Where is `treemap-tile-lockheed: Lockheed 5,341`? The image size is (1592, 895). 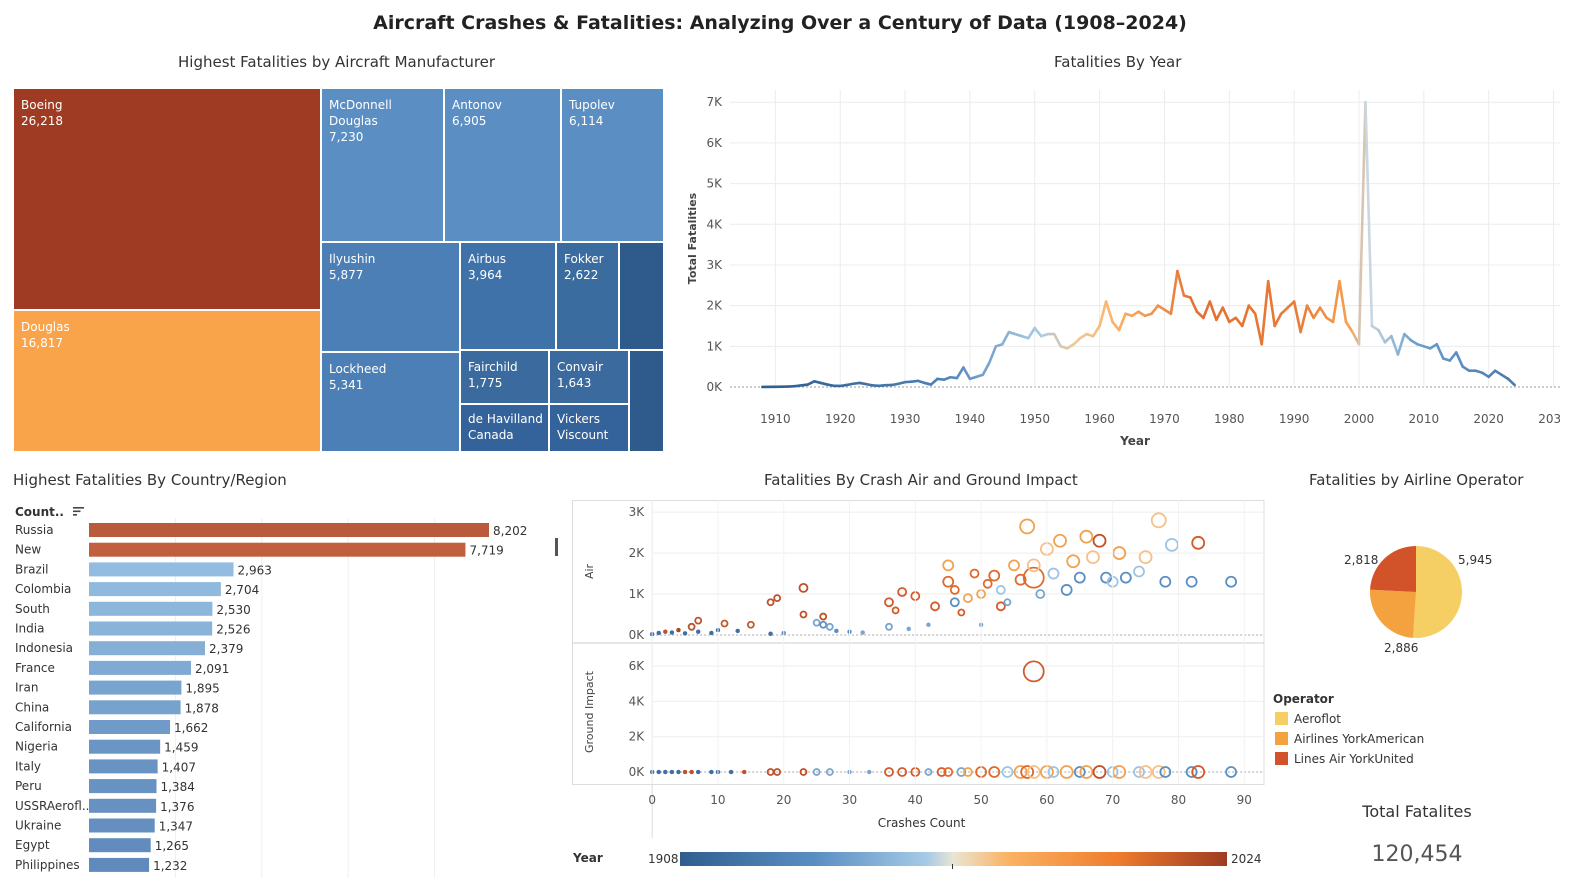 treemap-tile-lockheed: Lockheed 5,341 is located at coordinates (390, 402).